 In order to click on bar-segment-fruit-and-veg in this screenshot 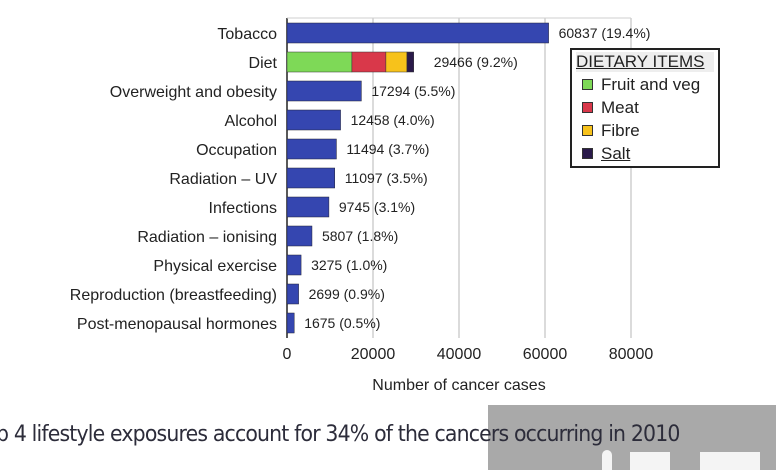, I will do `click(319, 62)`.